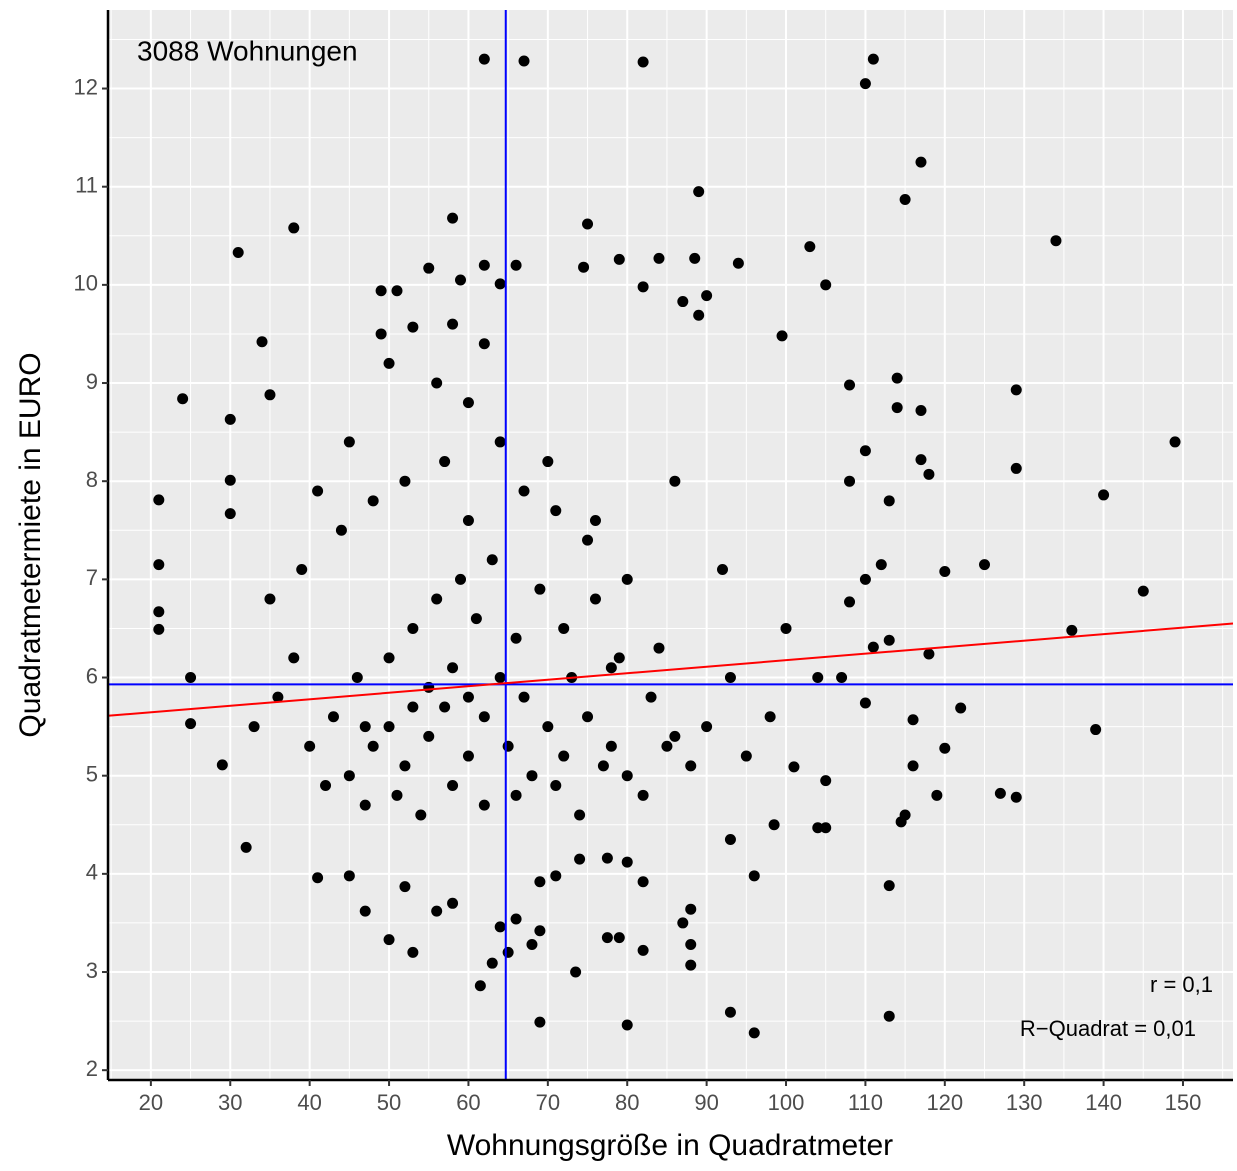  Describe the element at coordinates (86, 185) in the screenshot. I see `y-tick-label: 11` at that location.